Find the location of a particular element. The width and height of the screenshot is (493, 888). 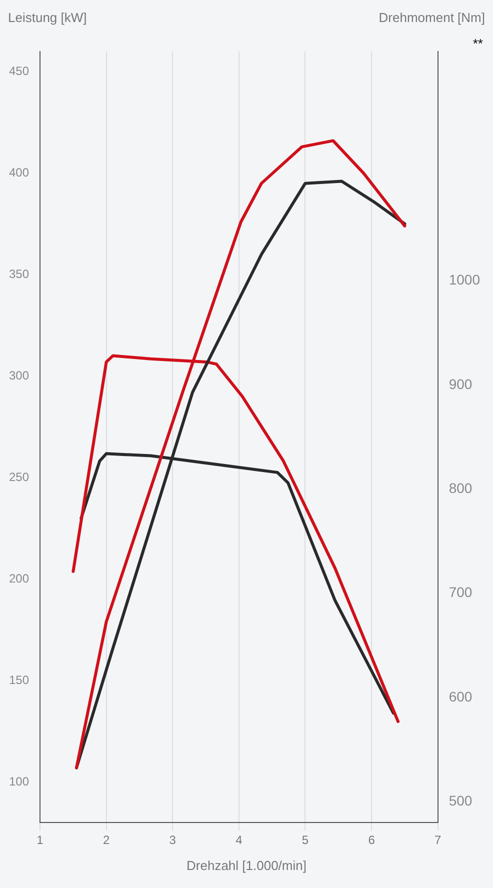

x-axis-title: Drehzahl [1.000/min] is located at coordinates (247, 865).